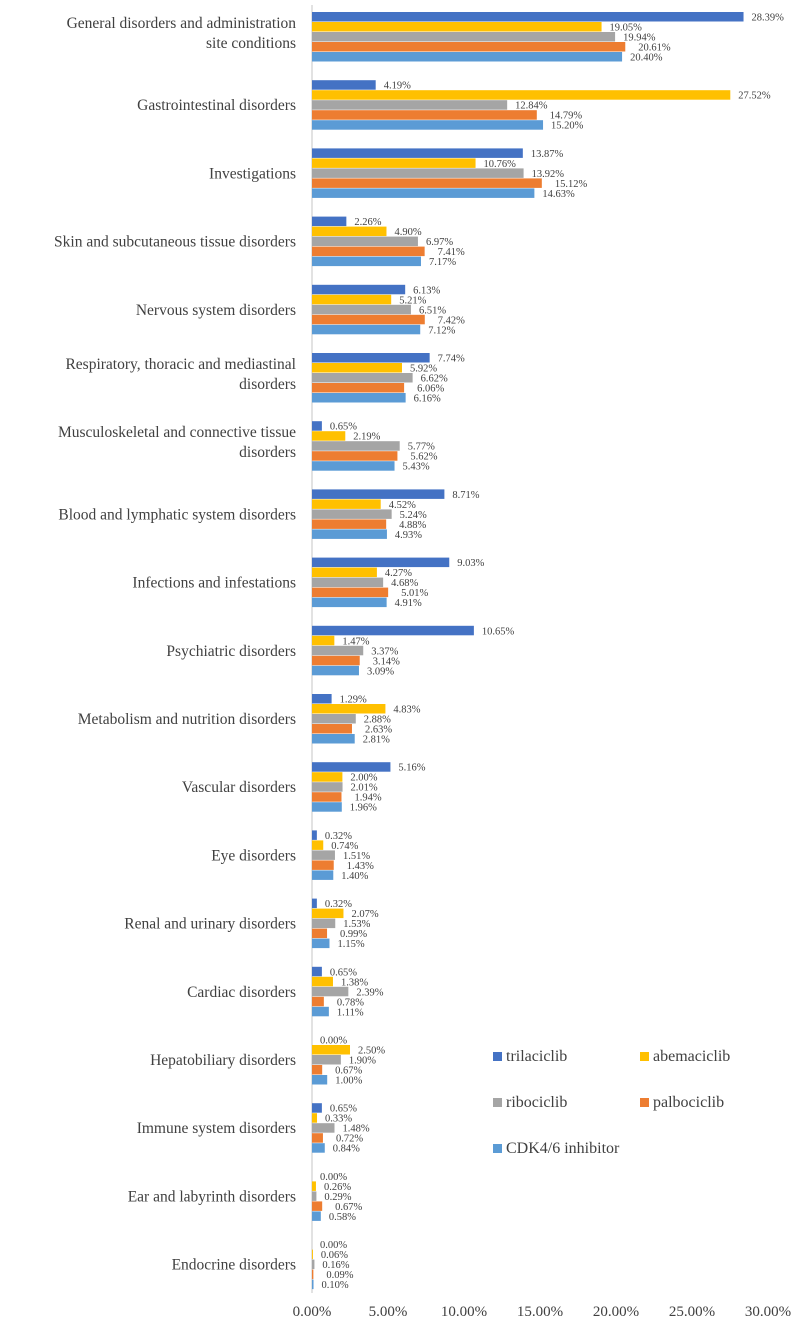  What do you see at coordinates (369, 992) in the screenshot?
I see `data-label: 2.39%` at bounding box center [369, 992].